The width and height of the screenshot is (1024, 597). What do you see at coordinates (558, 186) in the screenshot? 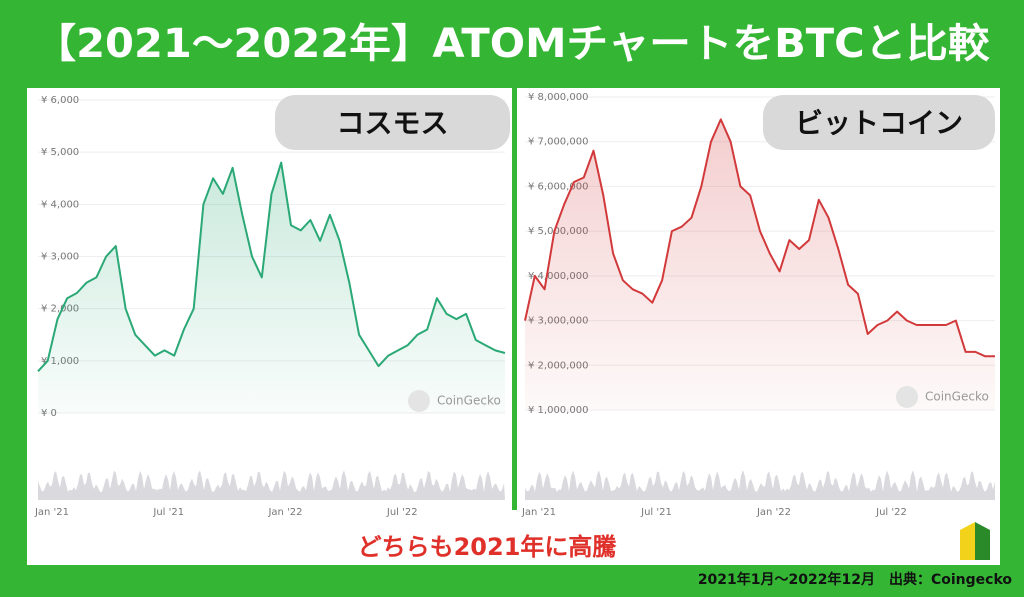
I see `y-tick-label: ¥ 6,000,000` at bounding box center [558, 186].